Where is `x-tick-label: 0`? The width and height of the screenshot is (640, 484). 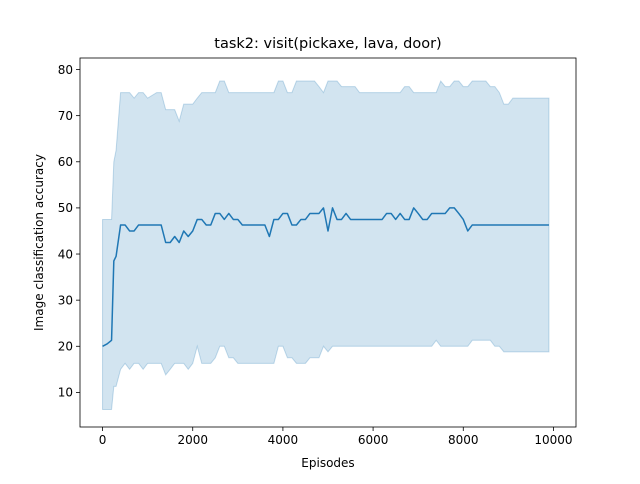
x-tick-label: 0 is located at coordinates (103, 440).